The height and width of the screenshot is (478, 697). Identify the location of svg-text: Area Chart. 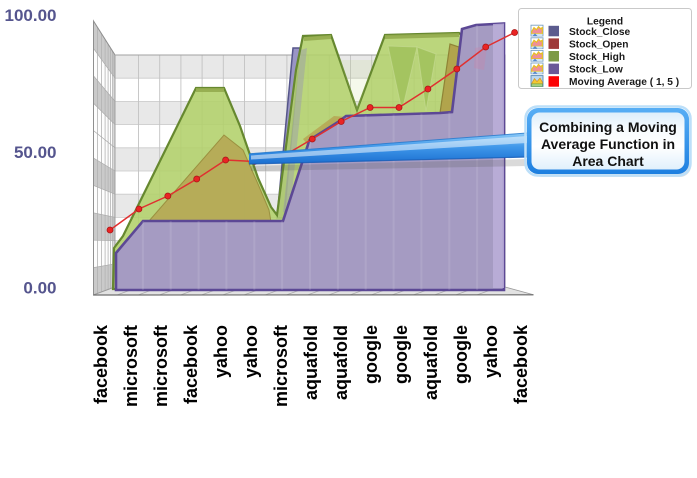
(608, 161).